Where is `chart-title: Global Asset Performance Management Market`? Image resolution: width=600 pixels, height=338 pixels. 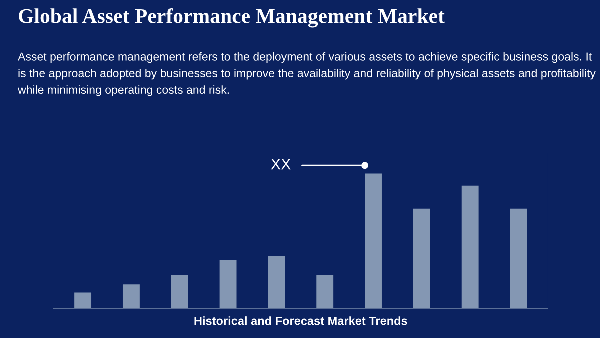
chart-title: Global Asset Performance Management Market is located at coordinates (232, 18).